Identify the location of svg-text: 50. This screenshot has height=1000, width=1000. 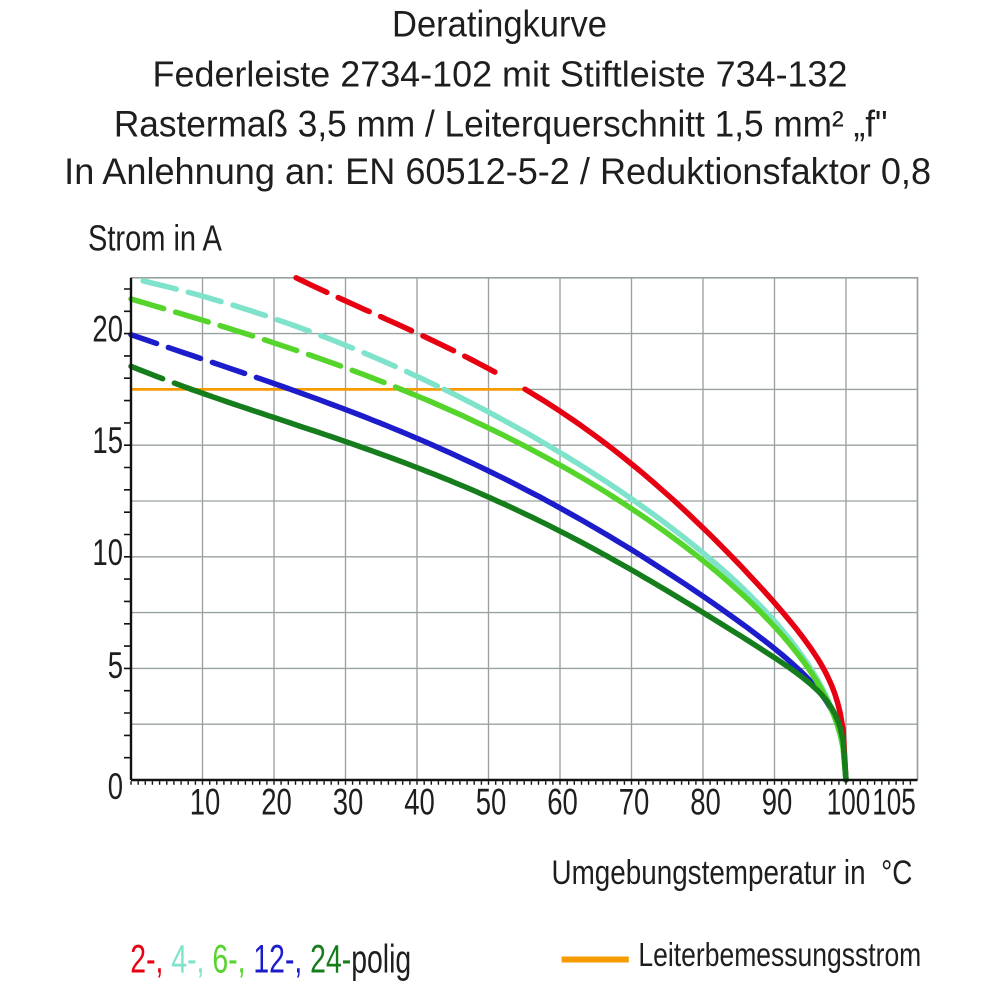
(491, 801).